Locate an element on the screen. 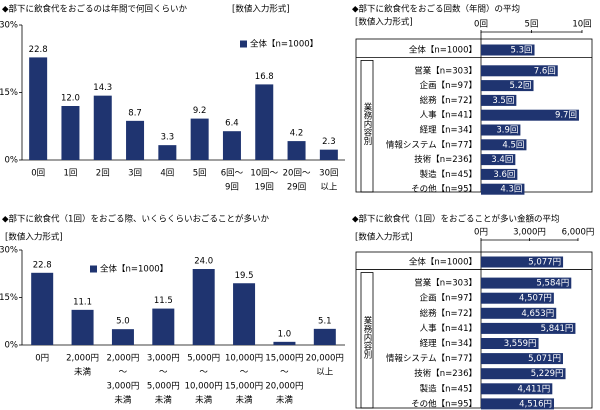  value-label: 4,516円 is located at coordinates (535, 404).